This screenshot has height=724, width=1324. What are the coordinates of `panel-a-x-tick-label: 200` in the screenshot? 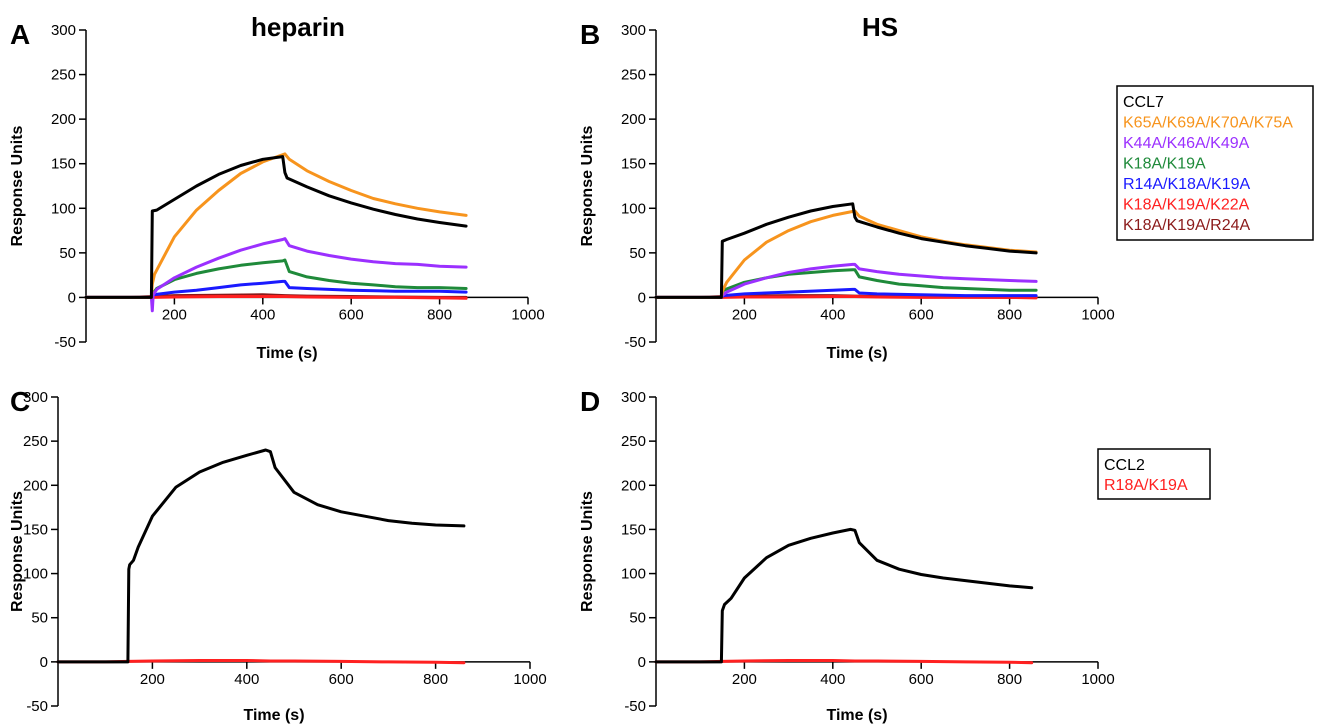 It's located at (174, 314).